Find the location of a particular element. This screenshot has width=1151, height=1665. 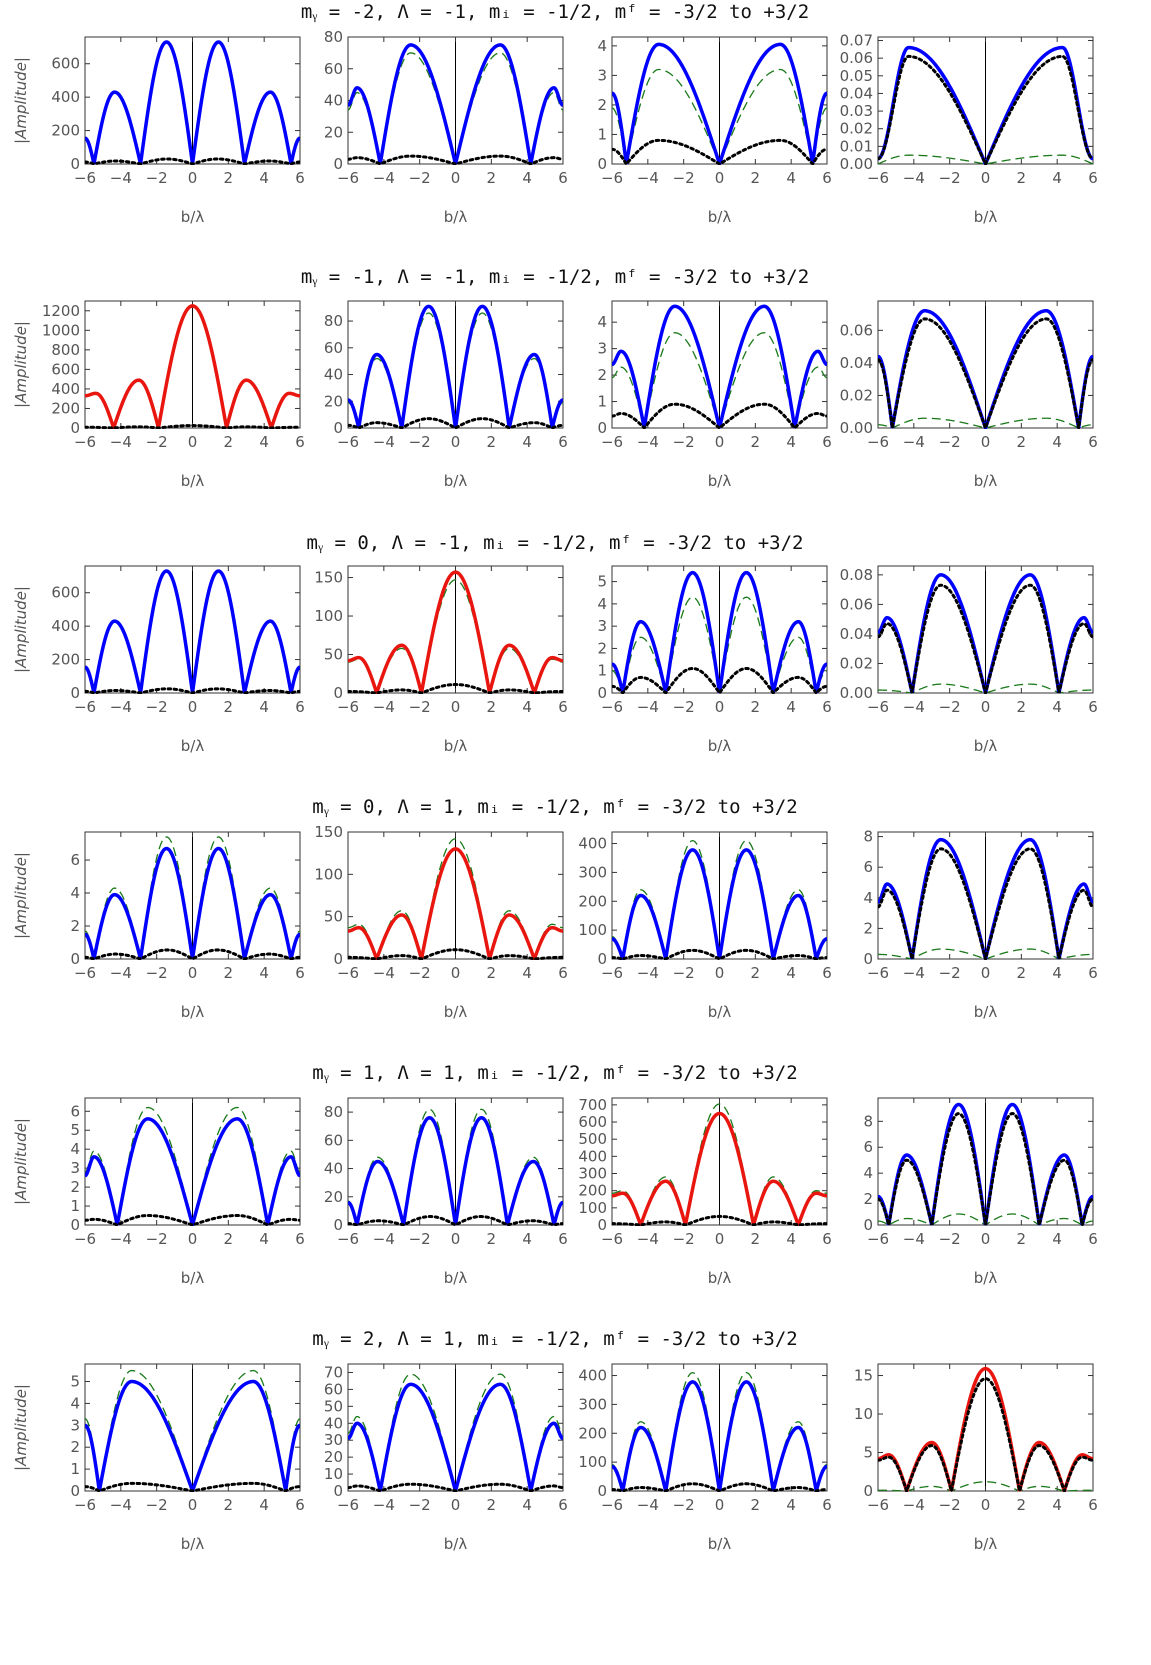

y-tick-label: 0.02 is located at coordinates (856, 395).